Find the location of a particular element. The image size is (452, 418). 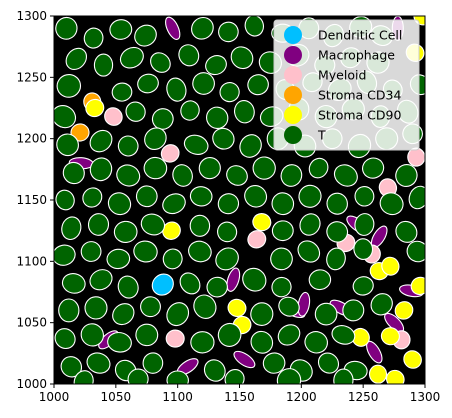

legend-label-myeloid: Myeloid is located at coordinates (342, 75).